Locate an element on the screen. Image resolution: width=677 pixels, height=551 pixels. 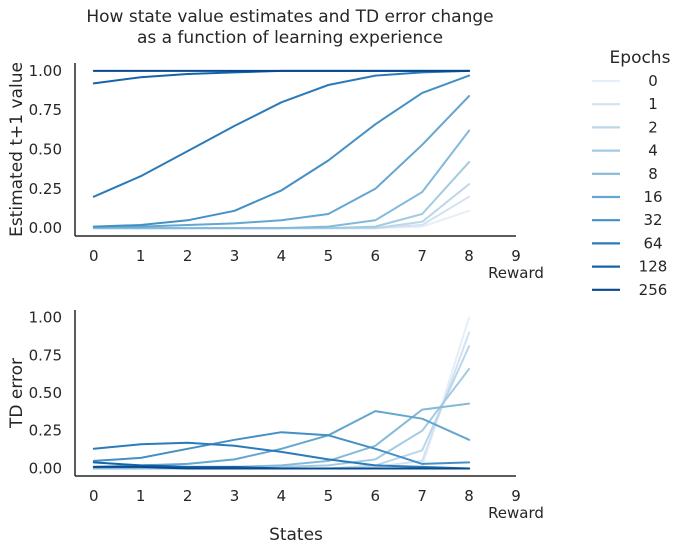
value-y-tick-label: 1.00 is located at coordinates (45, 71).